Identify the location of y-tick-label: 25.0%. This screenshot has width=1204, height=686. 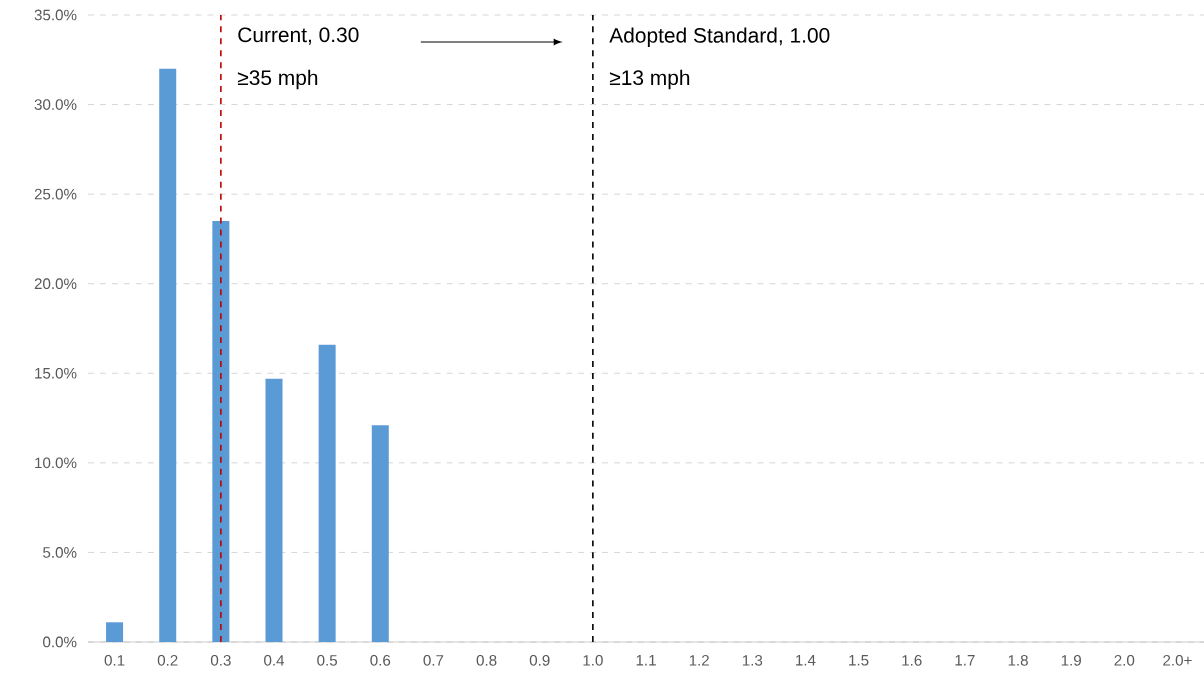
(55, 194).